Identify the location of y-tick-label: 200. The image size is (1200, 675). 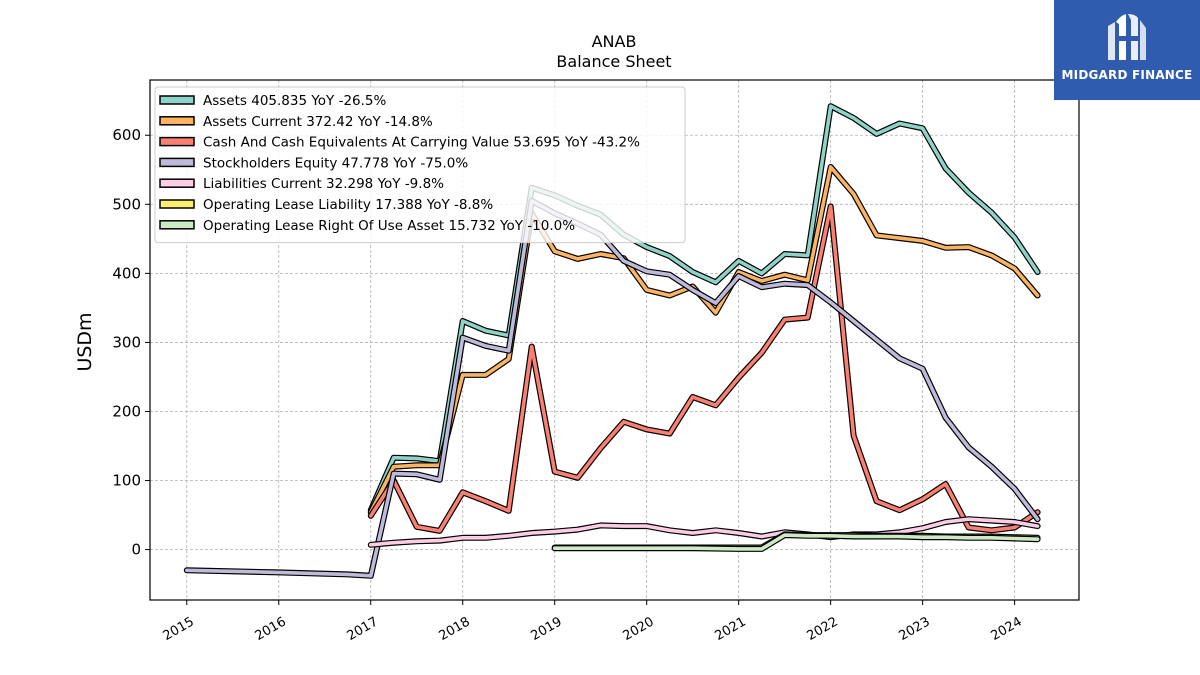
(126, 411).